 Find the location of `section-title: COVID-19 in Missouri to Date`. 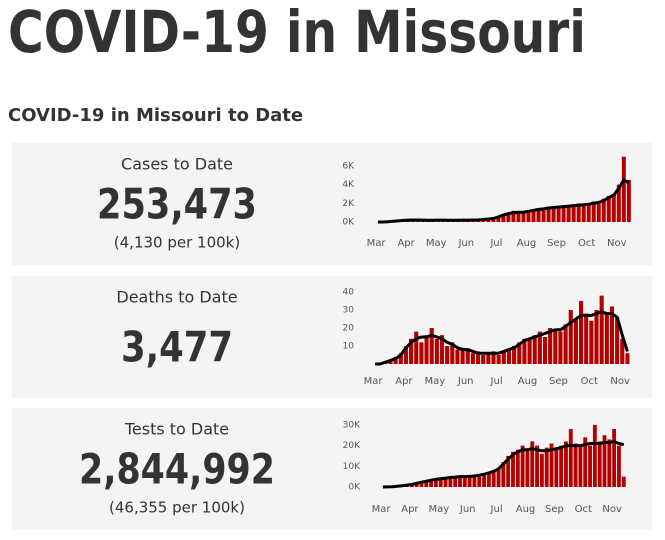

section-title: COVID-19 in Missouri to Date is located at coordinates (155, 115).